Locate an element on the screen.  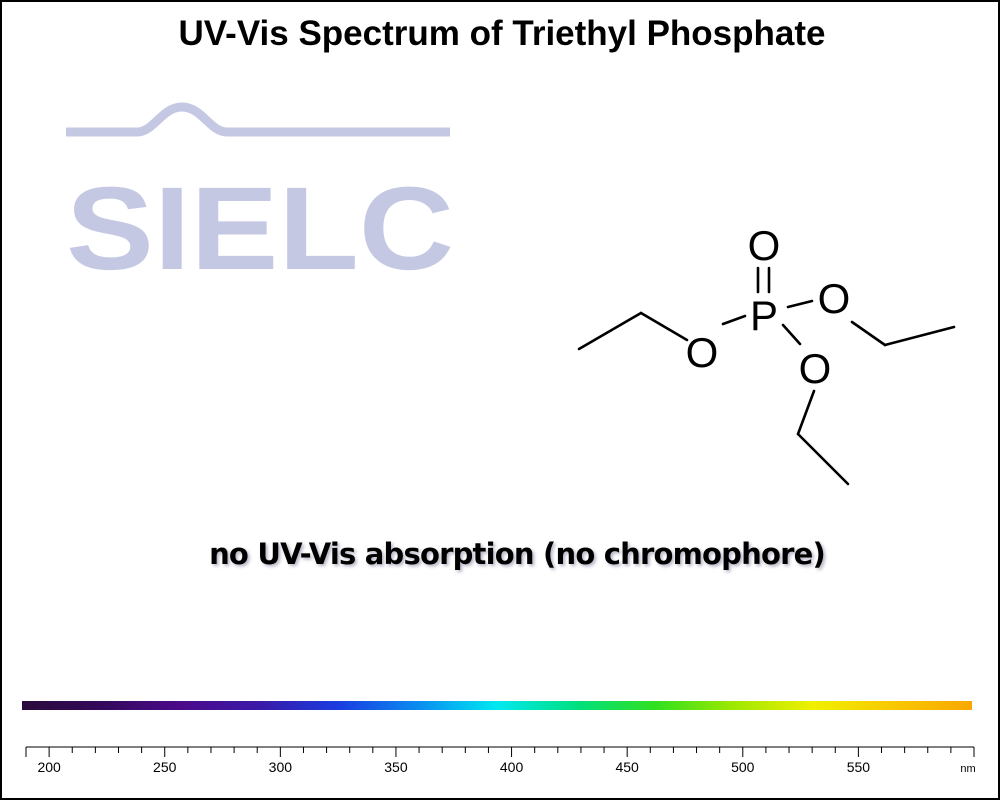
x-tick-label: 300 is located at coordinates (281, 767).